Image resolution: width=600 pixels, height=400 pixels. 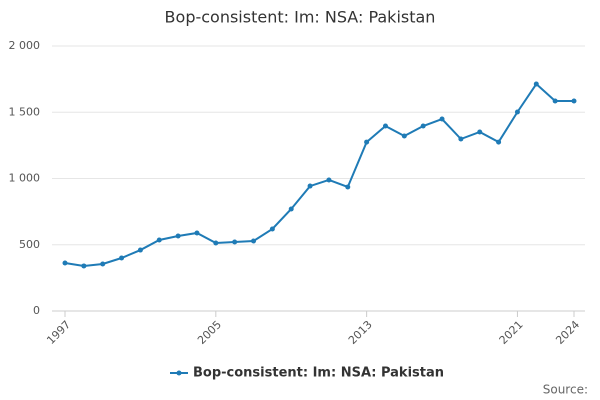 What do you see at coordinates (565, 390) in the screenshot?
I see `source: Source:` at bounding box center [565, 390].